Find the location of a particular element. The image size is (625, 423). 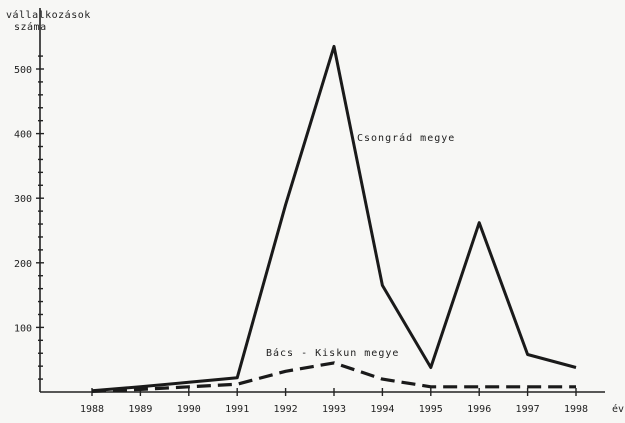

x-tick-label: 1991 is located at coordinates (237, 409).